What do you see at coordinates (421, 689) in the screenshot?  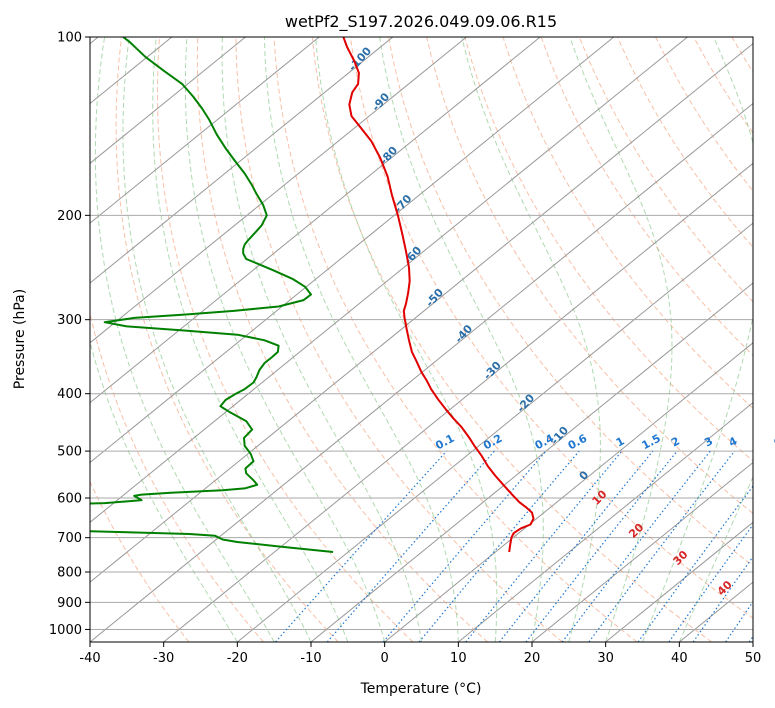 I see `x-axis-label: Temperature (°C)` at bounding box center [421, 689].